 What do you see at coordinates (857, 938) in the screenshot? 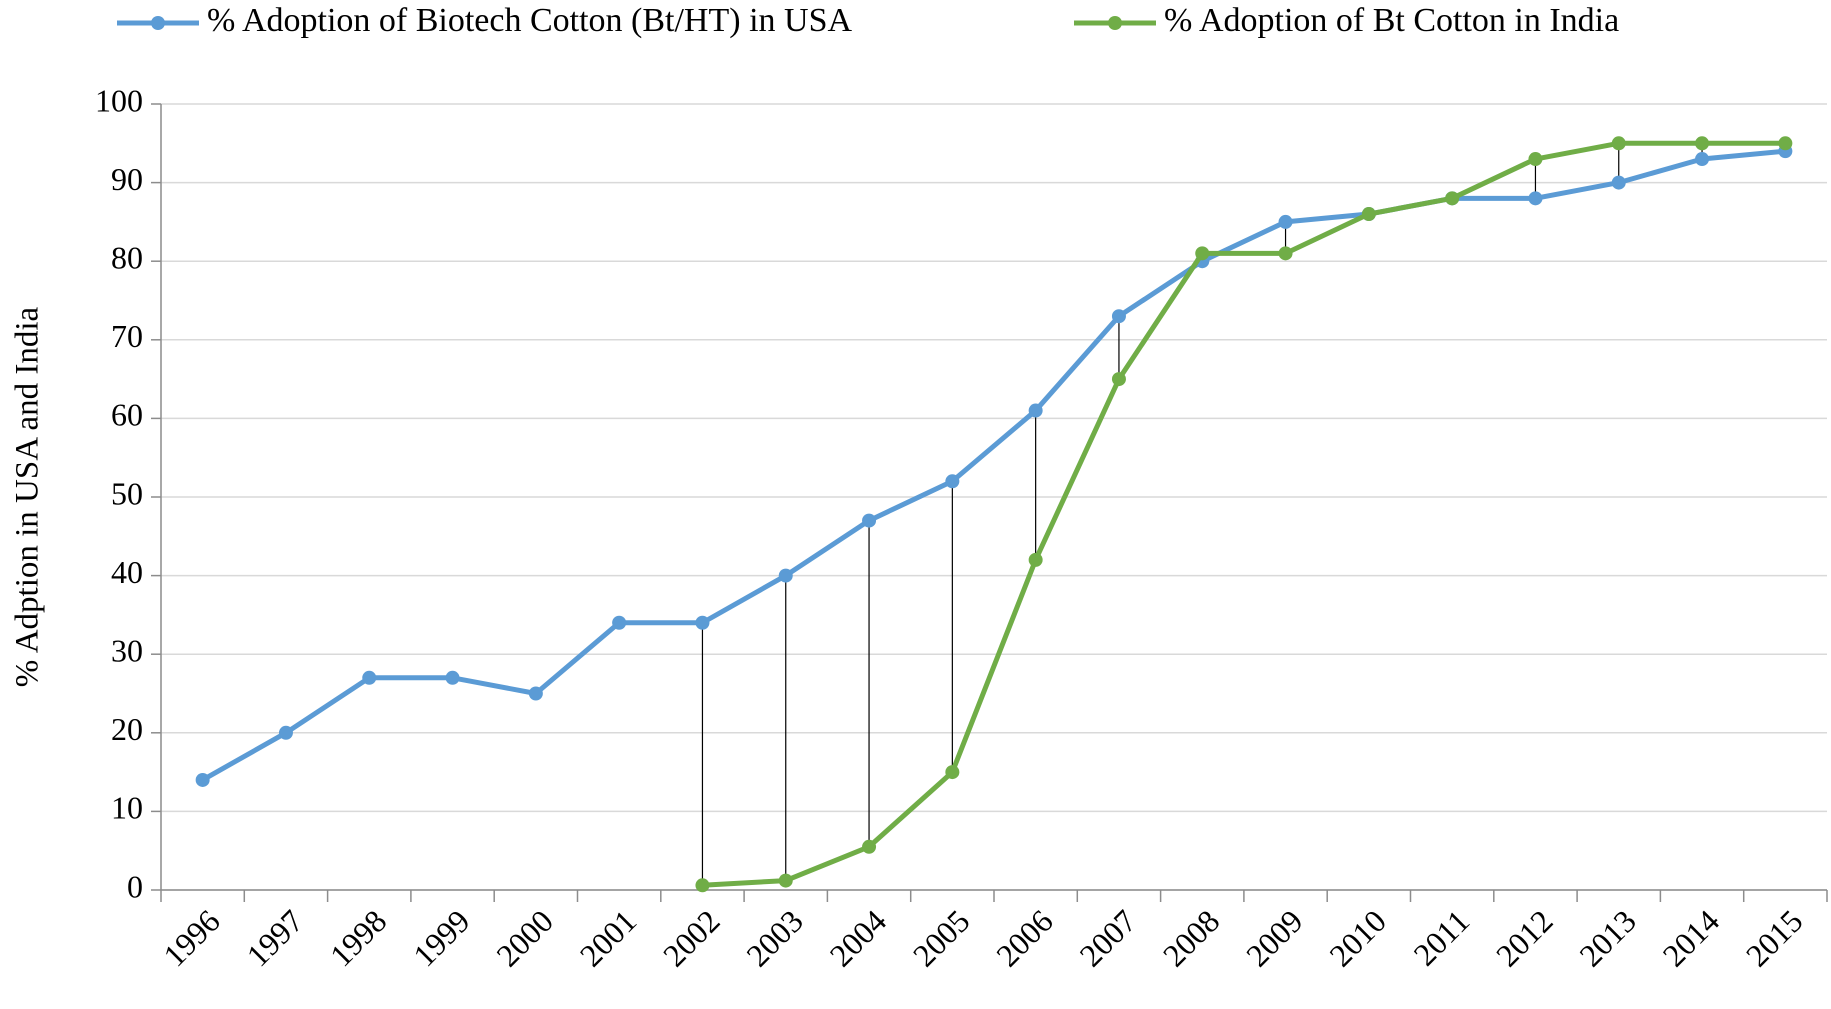
I see `x-tick-label: 2004` at bounding box center [857, 938].